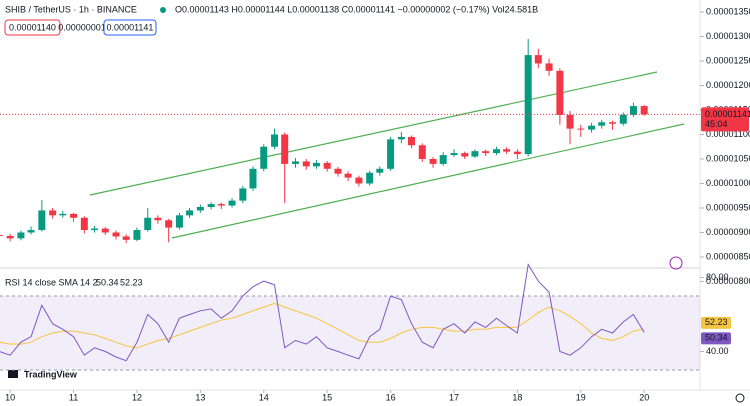  What do you see at coordinates (728, 207) in the screenshot?
I see `y-tick-label: 0.00000950` at bounding box center [728, 207].